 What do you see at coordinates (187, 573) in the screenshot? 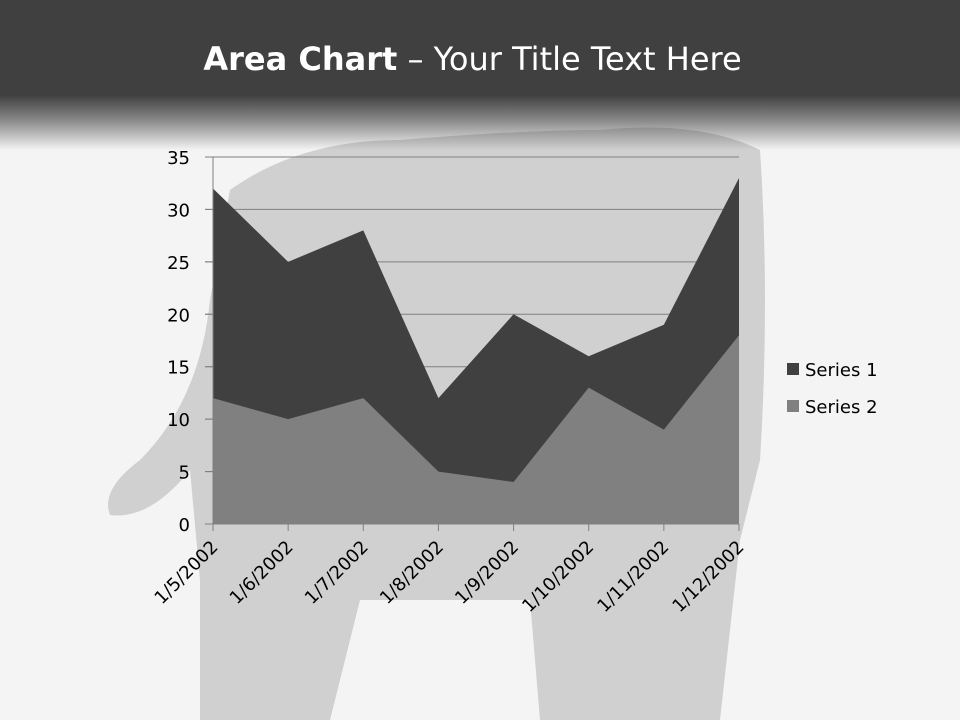
I see `x-tick-label: 1/5/2002` at bounding box center [187, 573].